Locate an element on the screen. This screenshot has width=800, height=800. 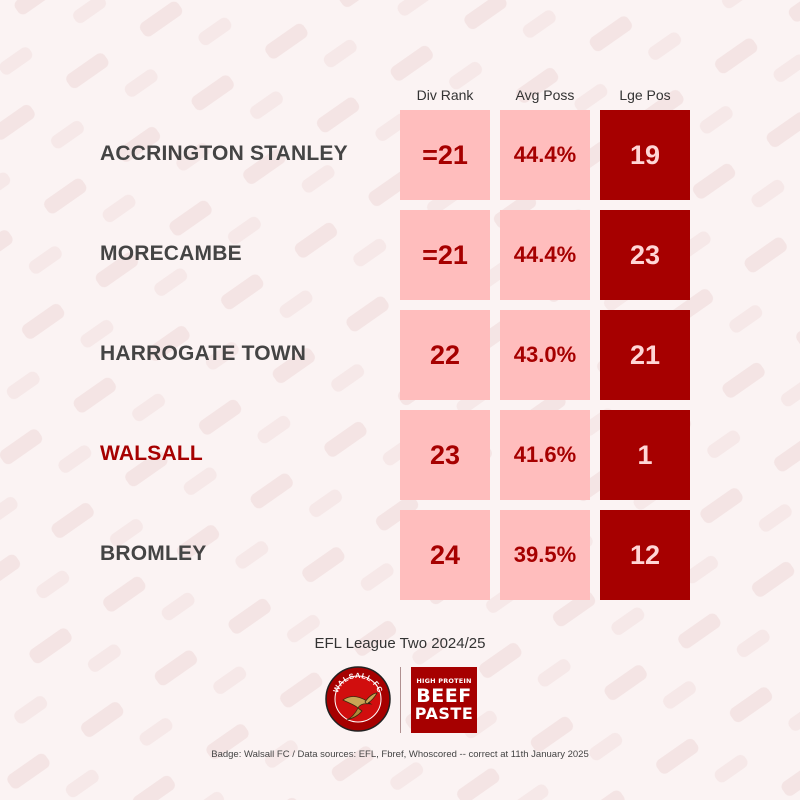
sponsor-line-3: PASTE is located at coordinates (444, 713).